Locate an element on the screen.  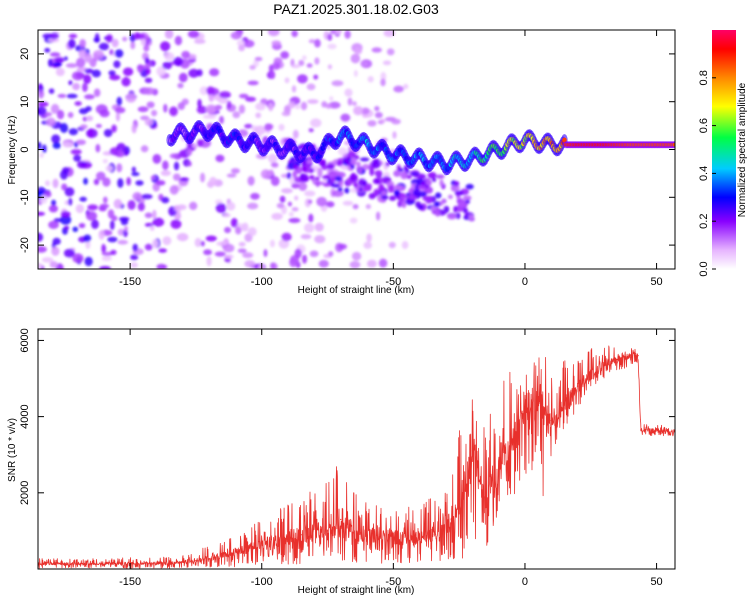
colorbar-tick-label: 0.6 is located at coordinates (704, 125).